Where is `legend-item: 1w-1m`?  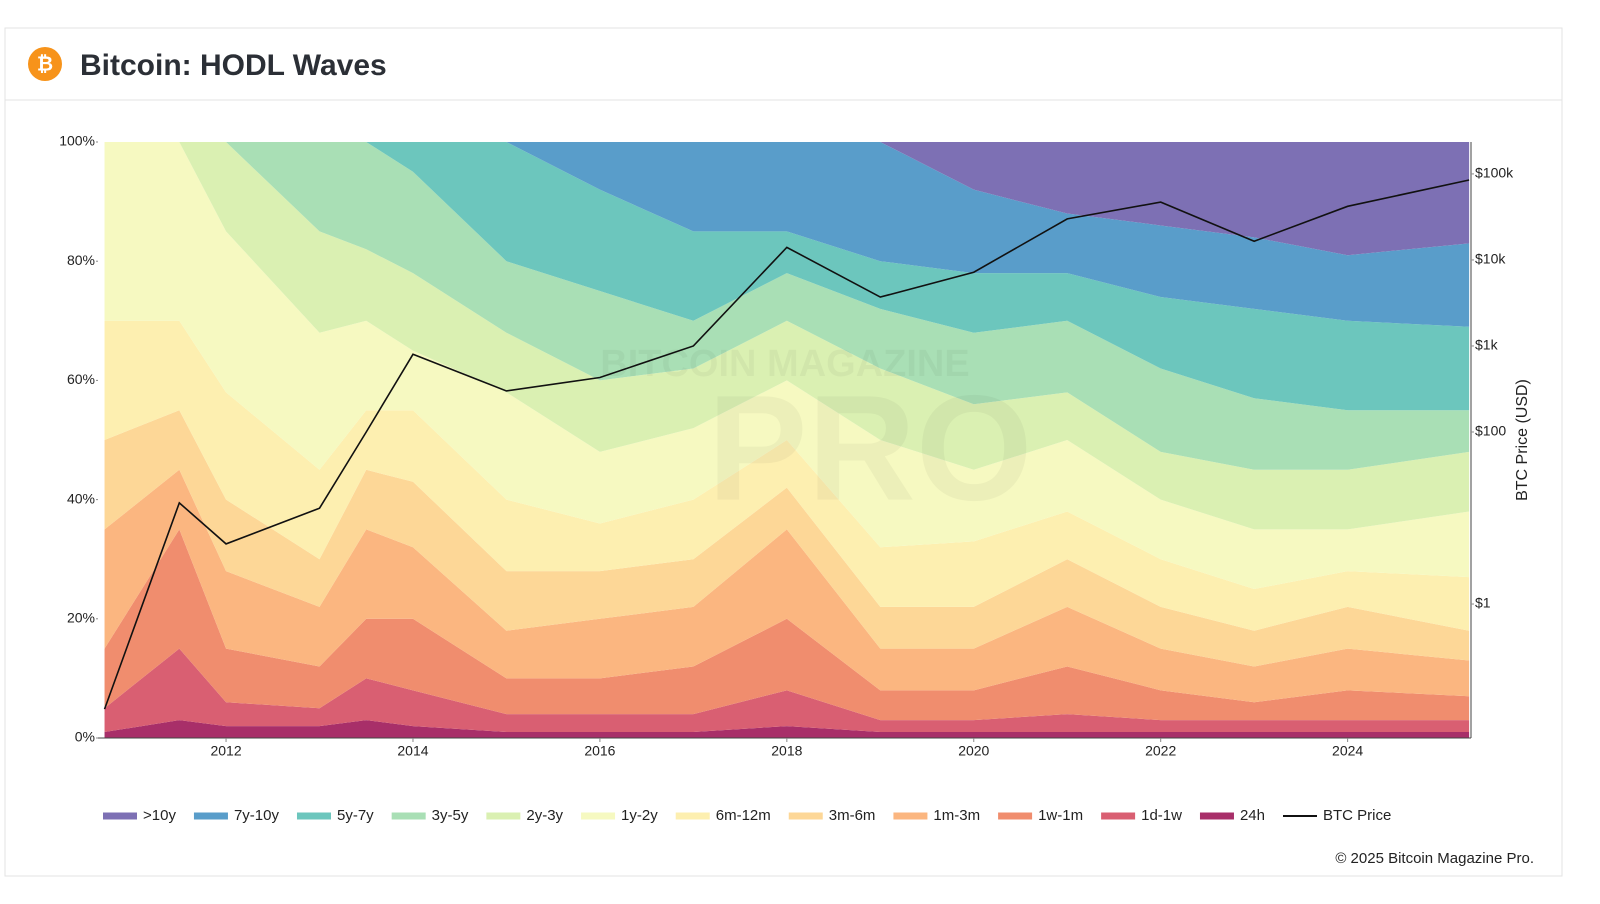
legend-item: 1w-1m is located at coordinates (1040, 815).